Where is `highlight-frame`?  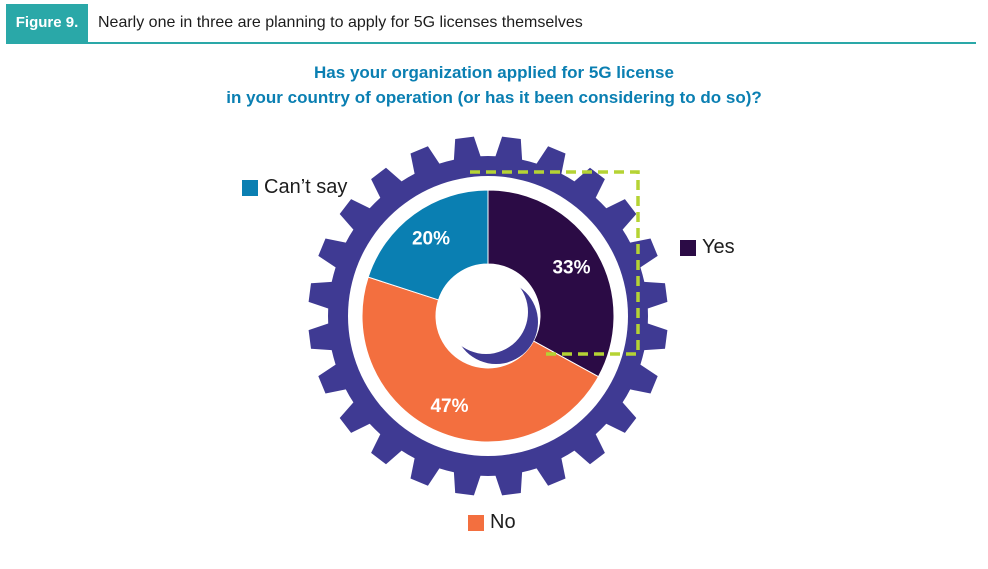 highlight-frame is located at coordinates (555, 263).